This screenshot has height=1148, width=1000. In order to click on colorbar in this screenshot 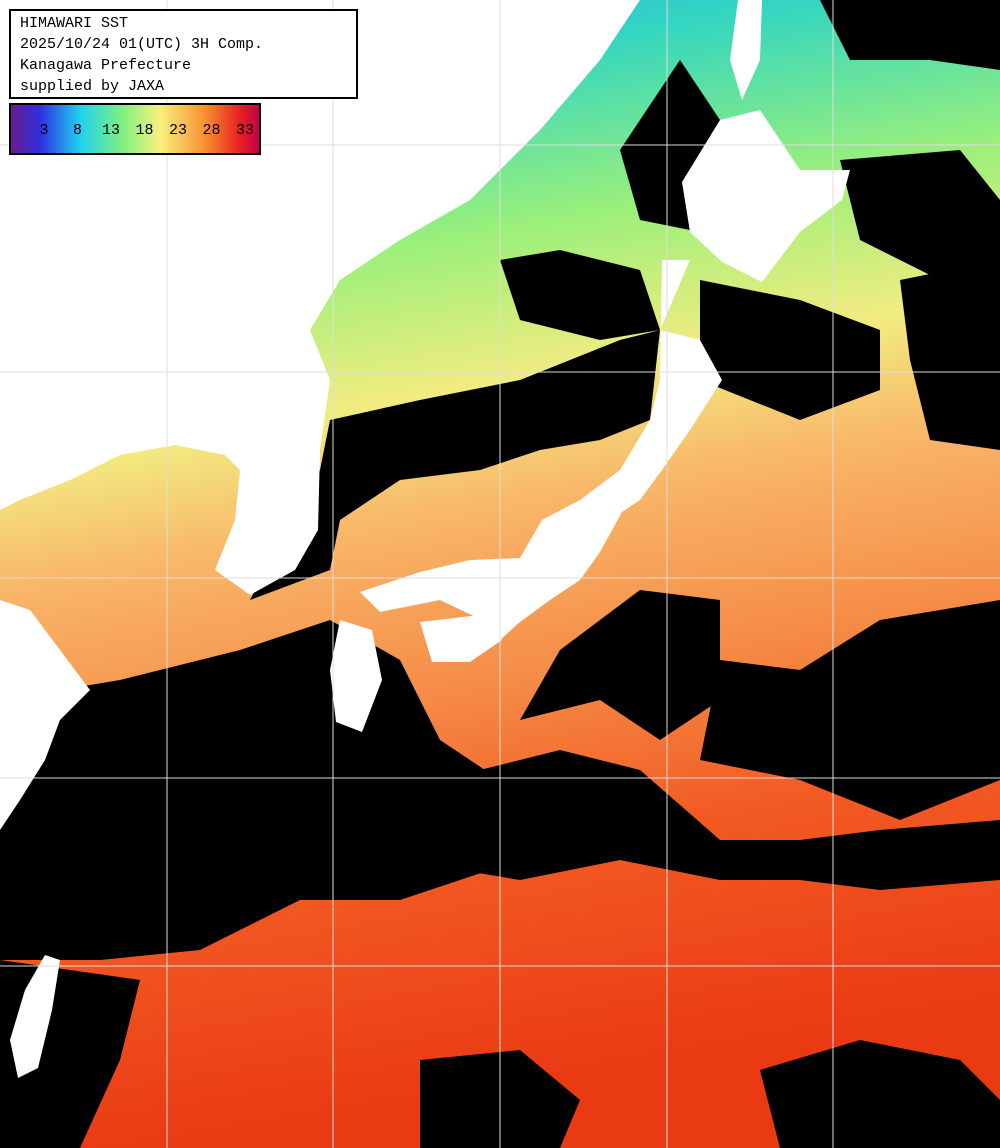, I will do `click(135, 129)`.